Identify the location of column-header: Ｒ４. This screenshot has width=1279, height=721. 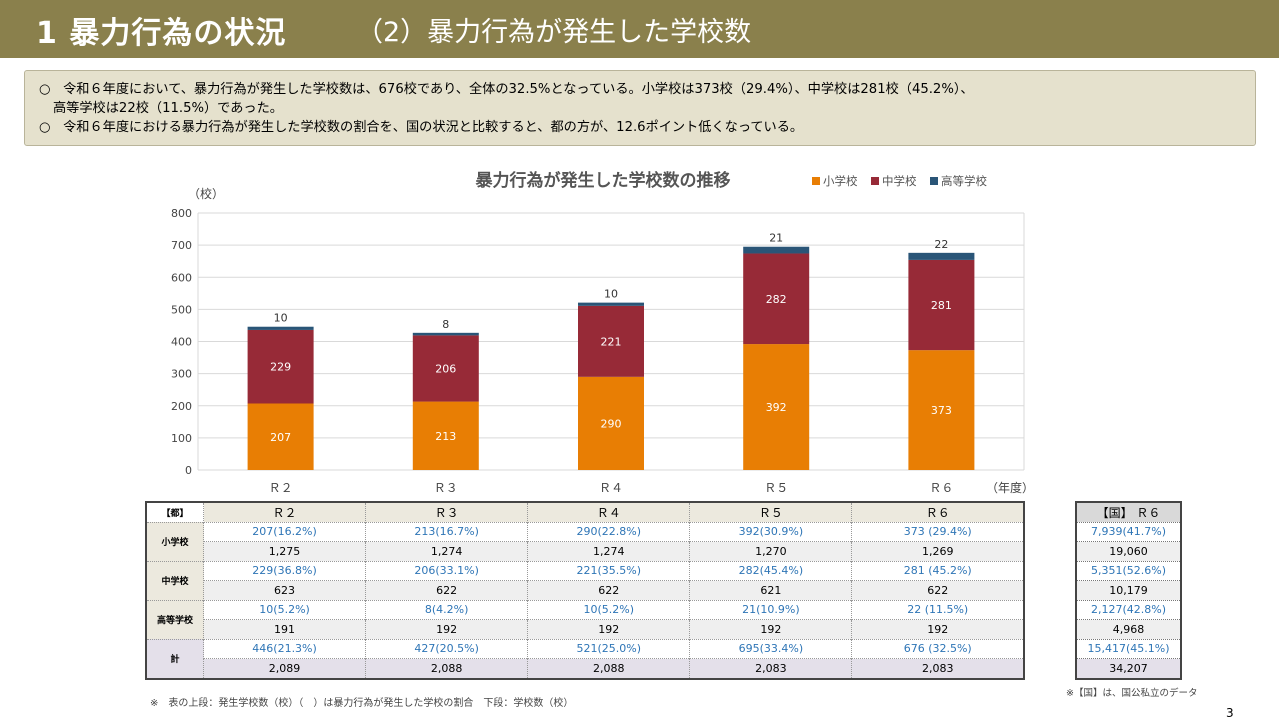
(609, 512).